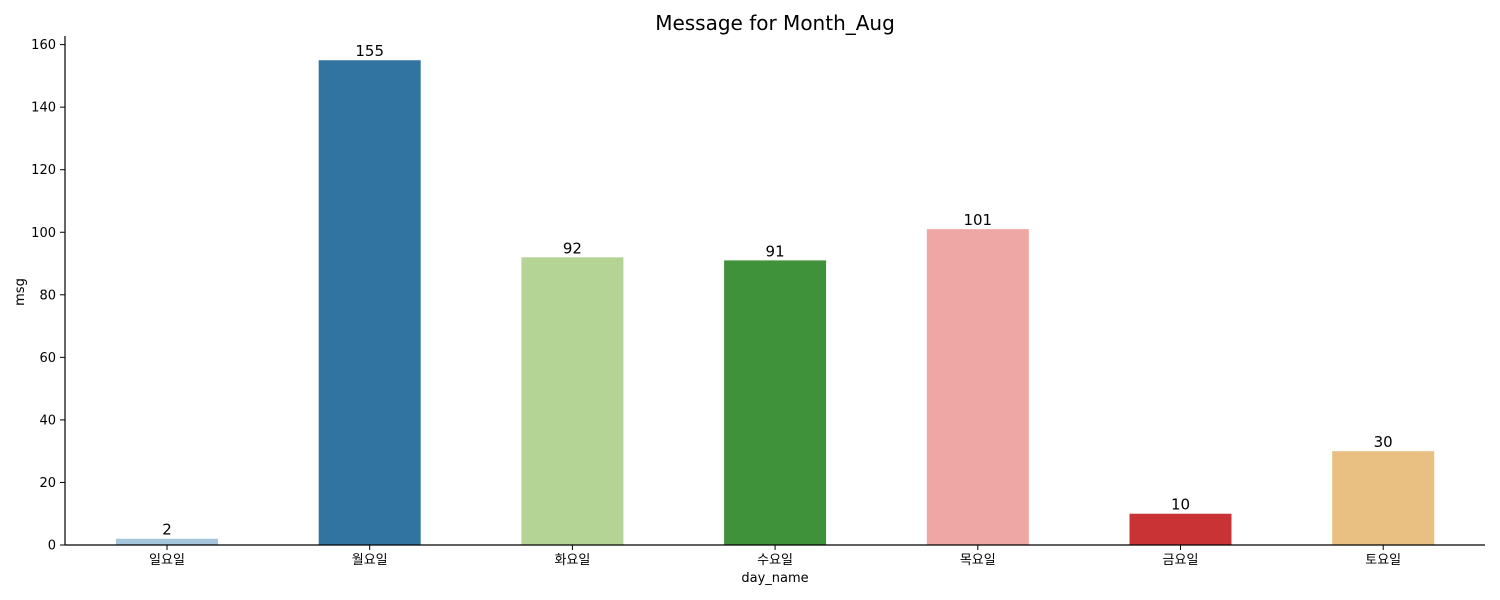  I want to click on data-label-3: 92, so click(572, 248).